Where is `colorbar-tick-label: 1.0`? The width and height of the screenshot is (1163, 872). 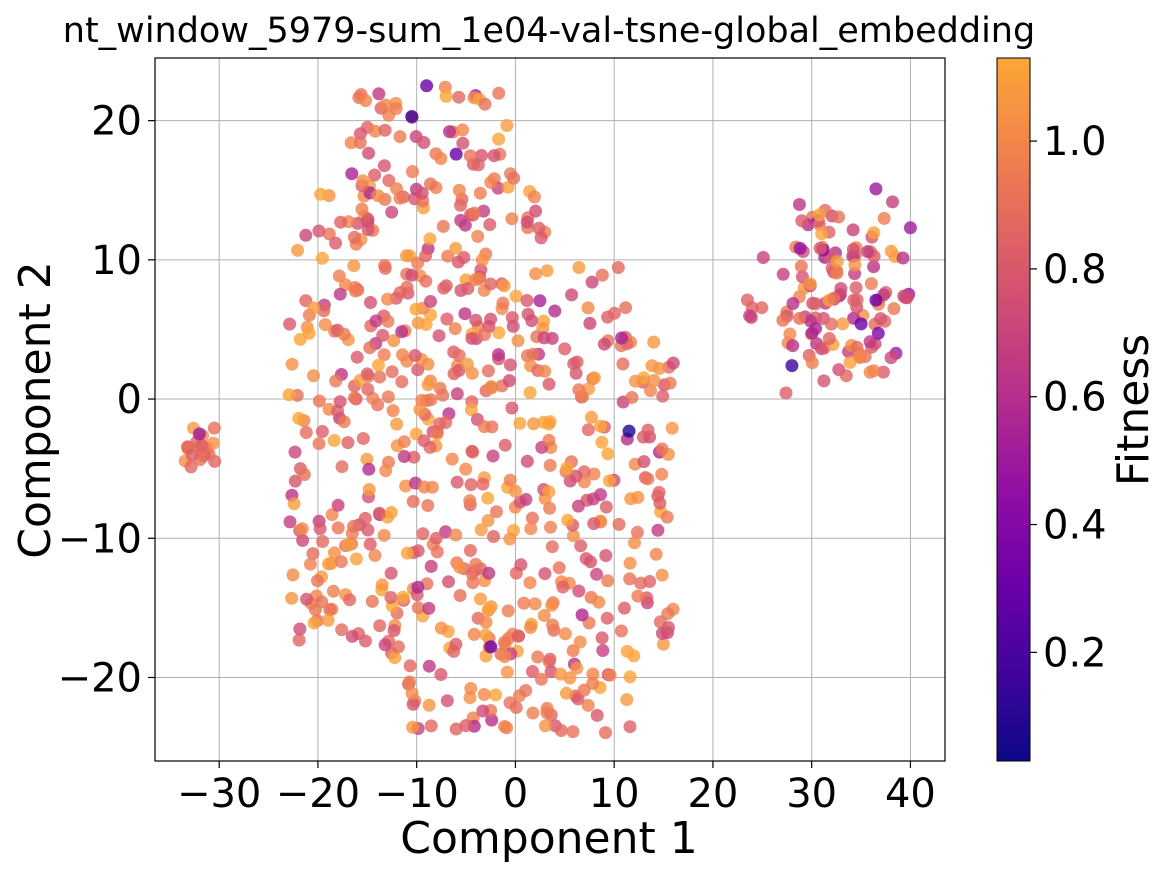
colorbar-tick-label: 1.0 is located at coordinates (1075, 142).